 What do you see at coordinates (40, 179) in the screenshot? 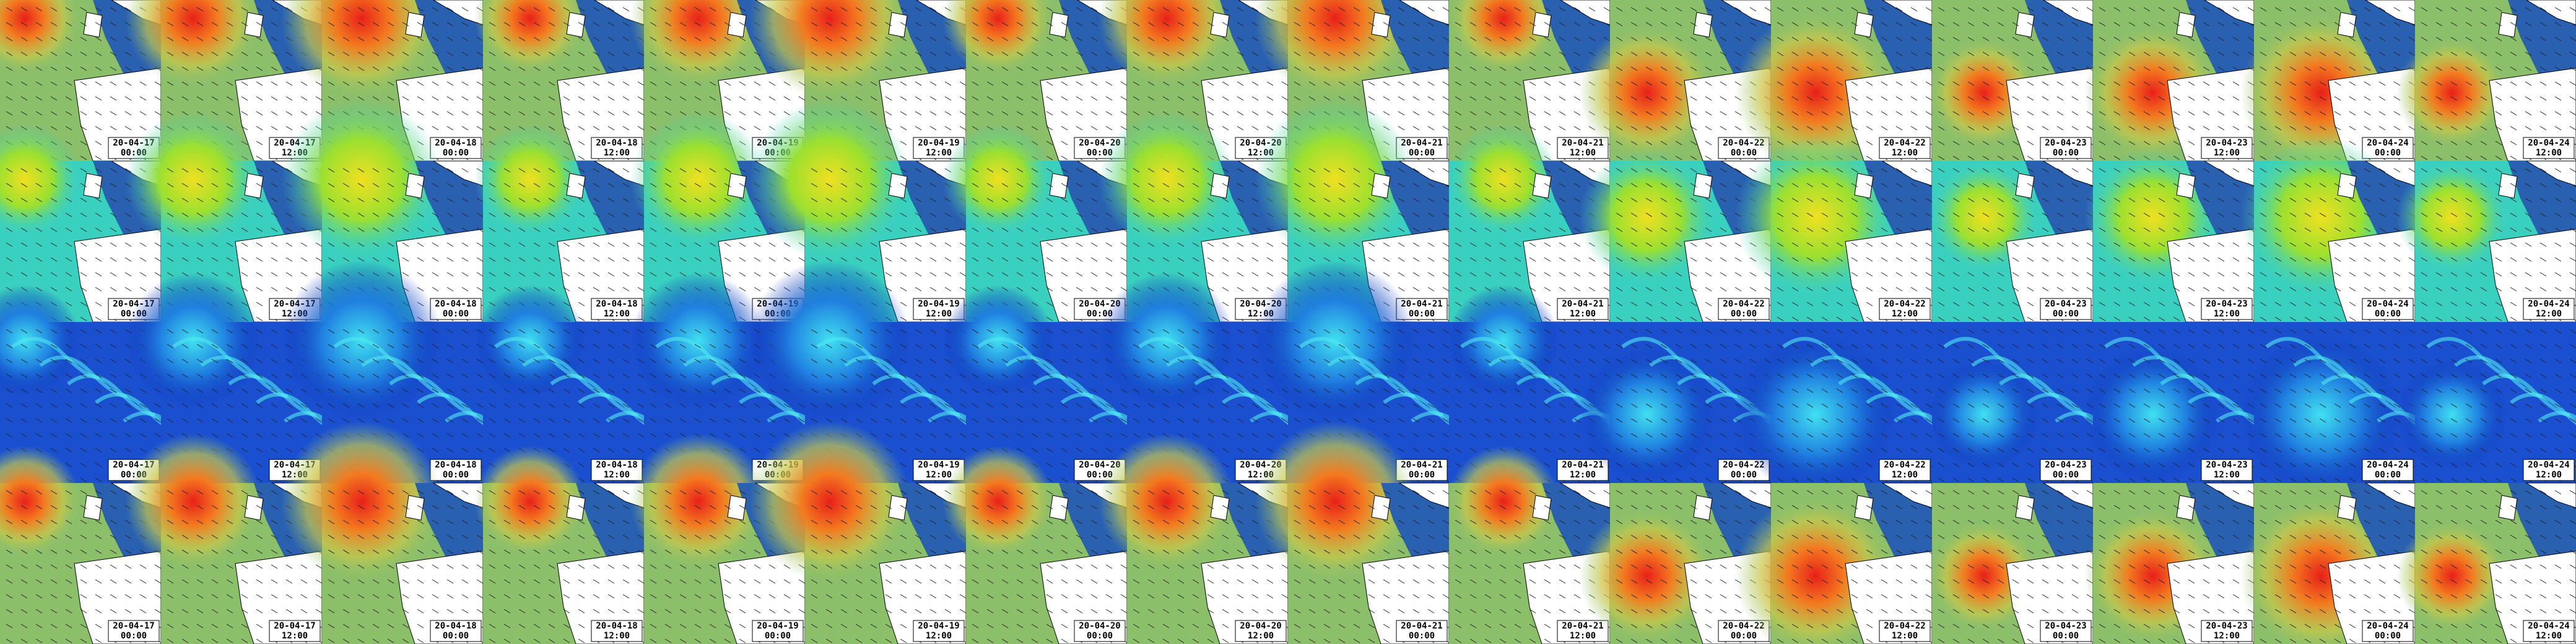
I see `field-hotspot` at bounding box center [40, 179].